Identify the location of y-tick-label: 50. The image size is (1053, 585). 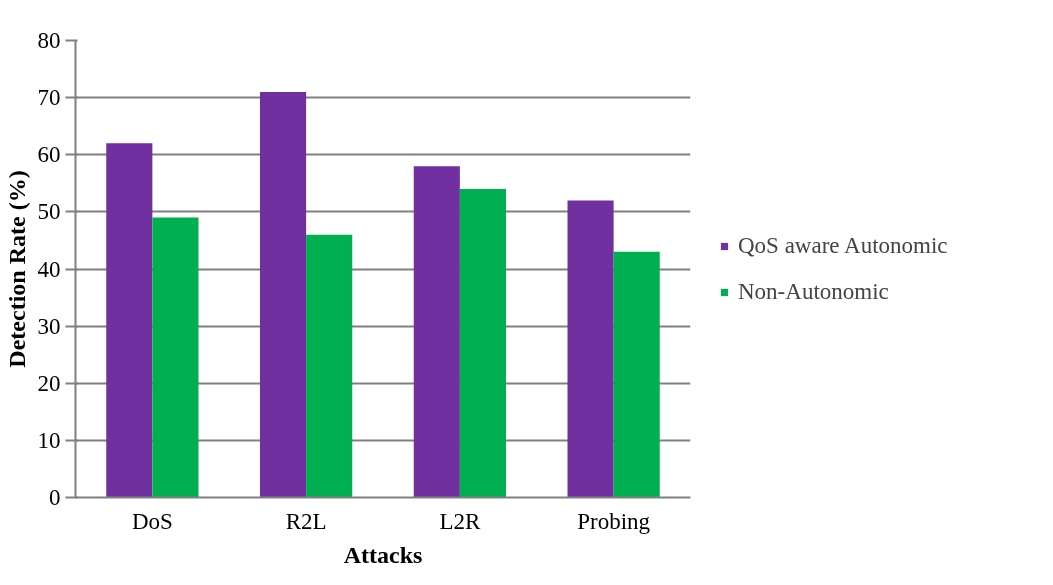
(49, 212).